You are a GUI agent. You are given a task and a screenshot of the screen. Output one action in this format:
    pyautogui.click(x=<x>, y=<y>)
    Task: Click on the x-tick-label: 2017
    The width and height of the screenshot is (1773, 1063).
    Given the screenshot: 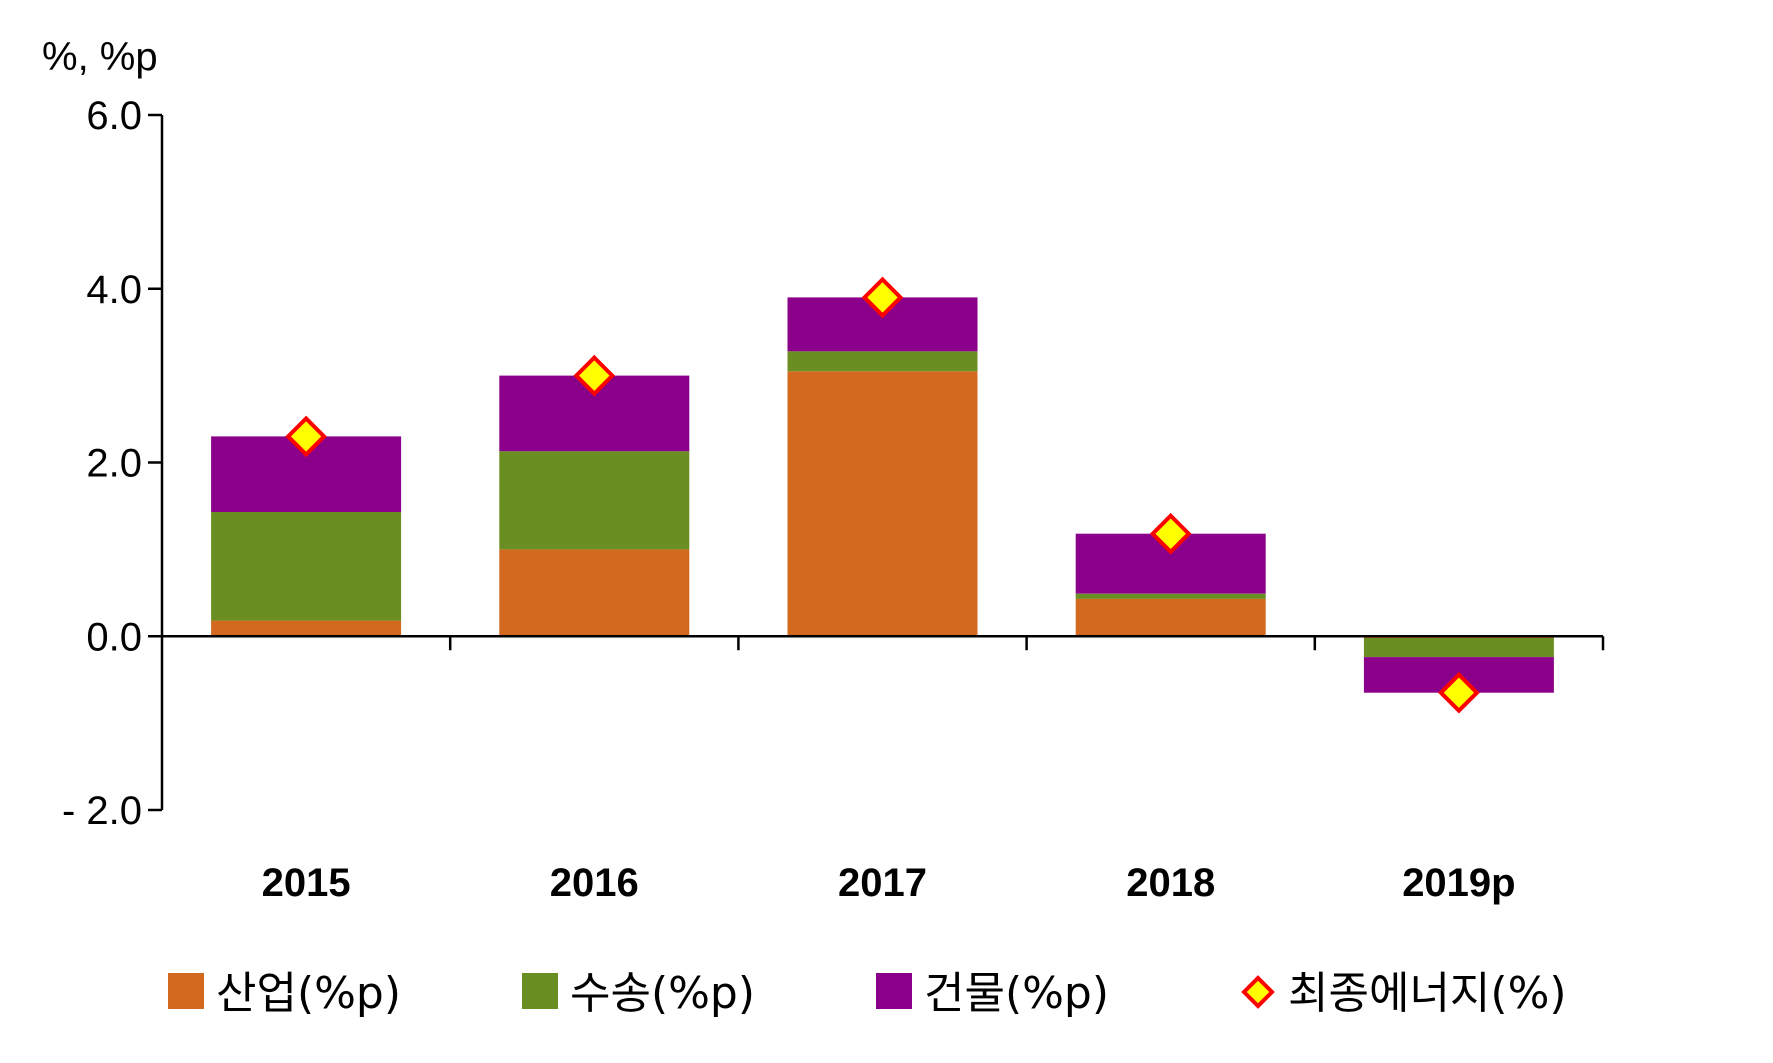 What is the action you would take?
    pyautogui.click(x=882, y=883)
    